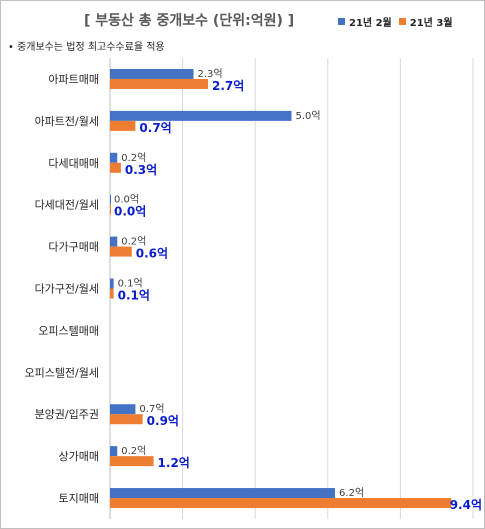  I want to click on data-label-series1: 0.0억, so click(126, 200).